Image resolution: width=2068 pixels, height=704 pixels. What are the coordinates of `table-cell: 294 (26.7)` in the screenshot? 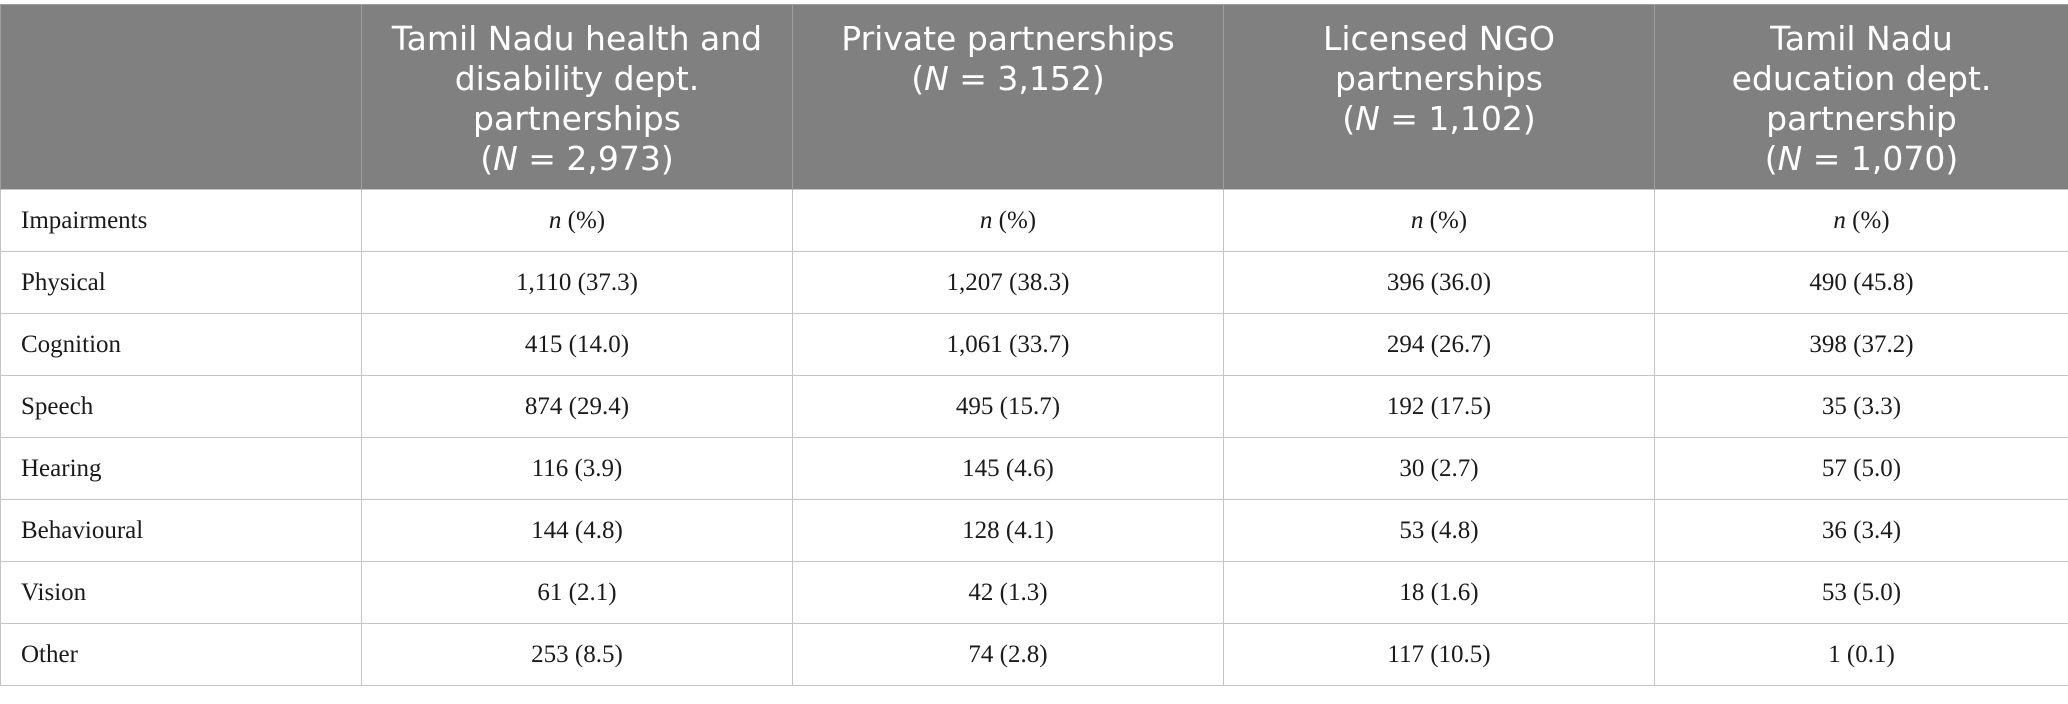 It's located at (1439, 344).